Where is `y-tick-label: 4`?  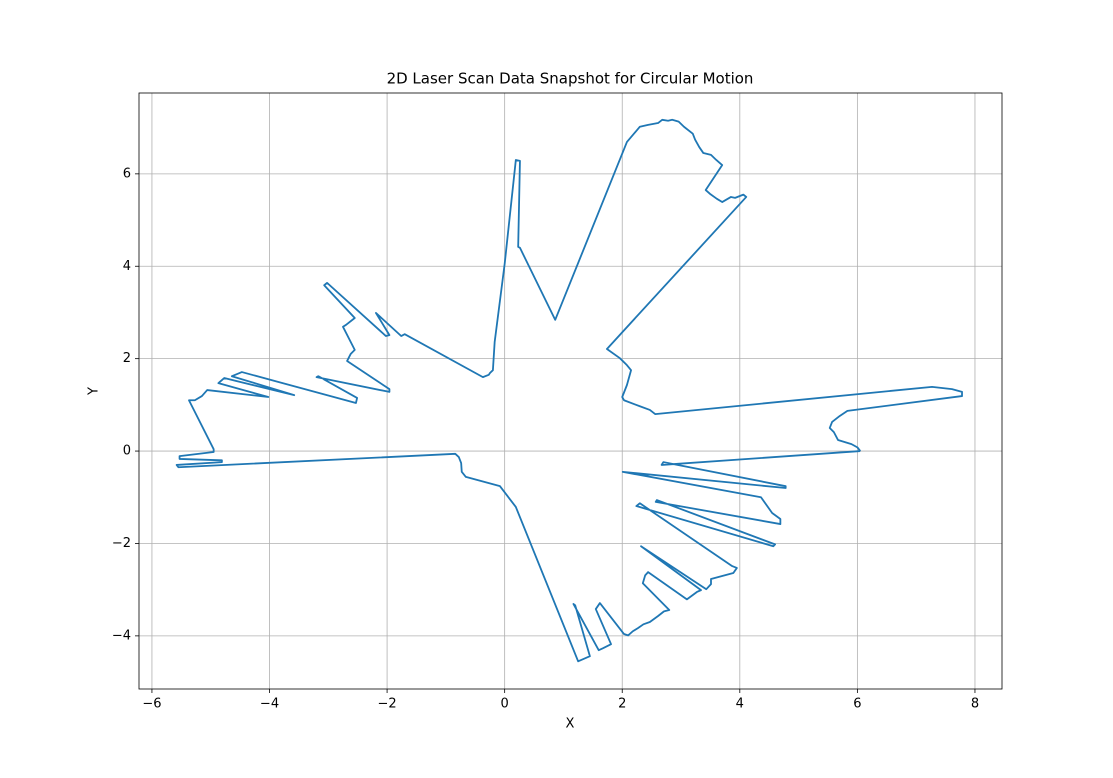
y-tick-label: 4 is located at coordinates (127, 266).